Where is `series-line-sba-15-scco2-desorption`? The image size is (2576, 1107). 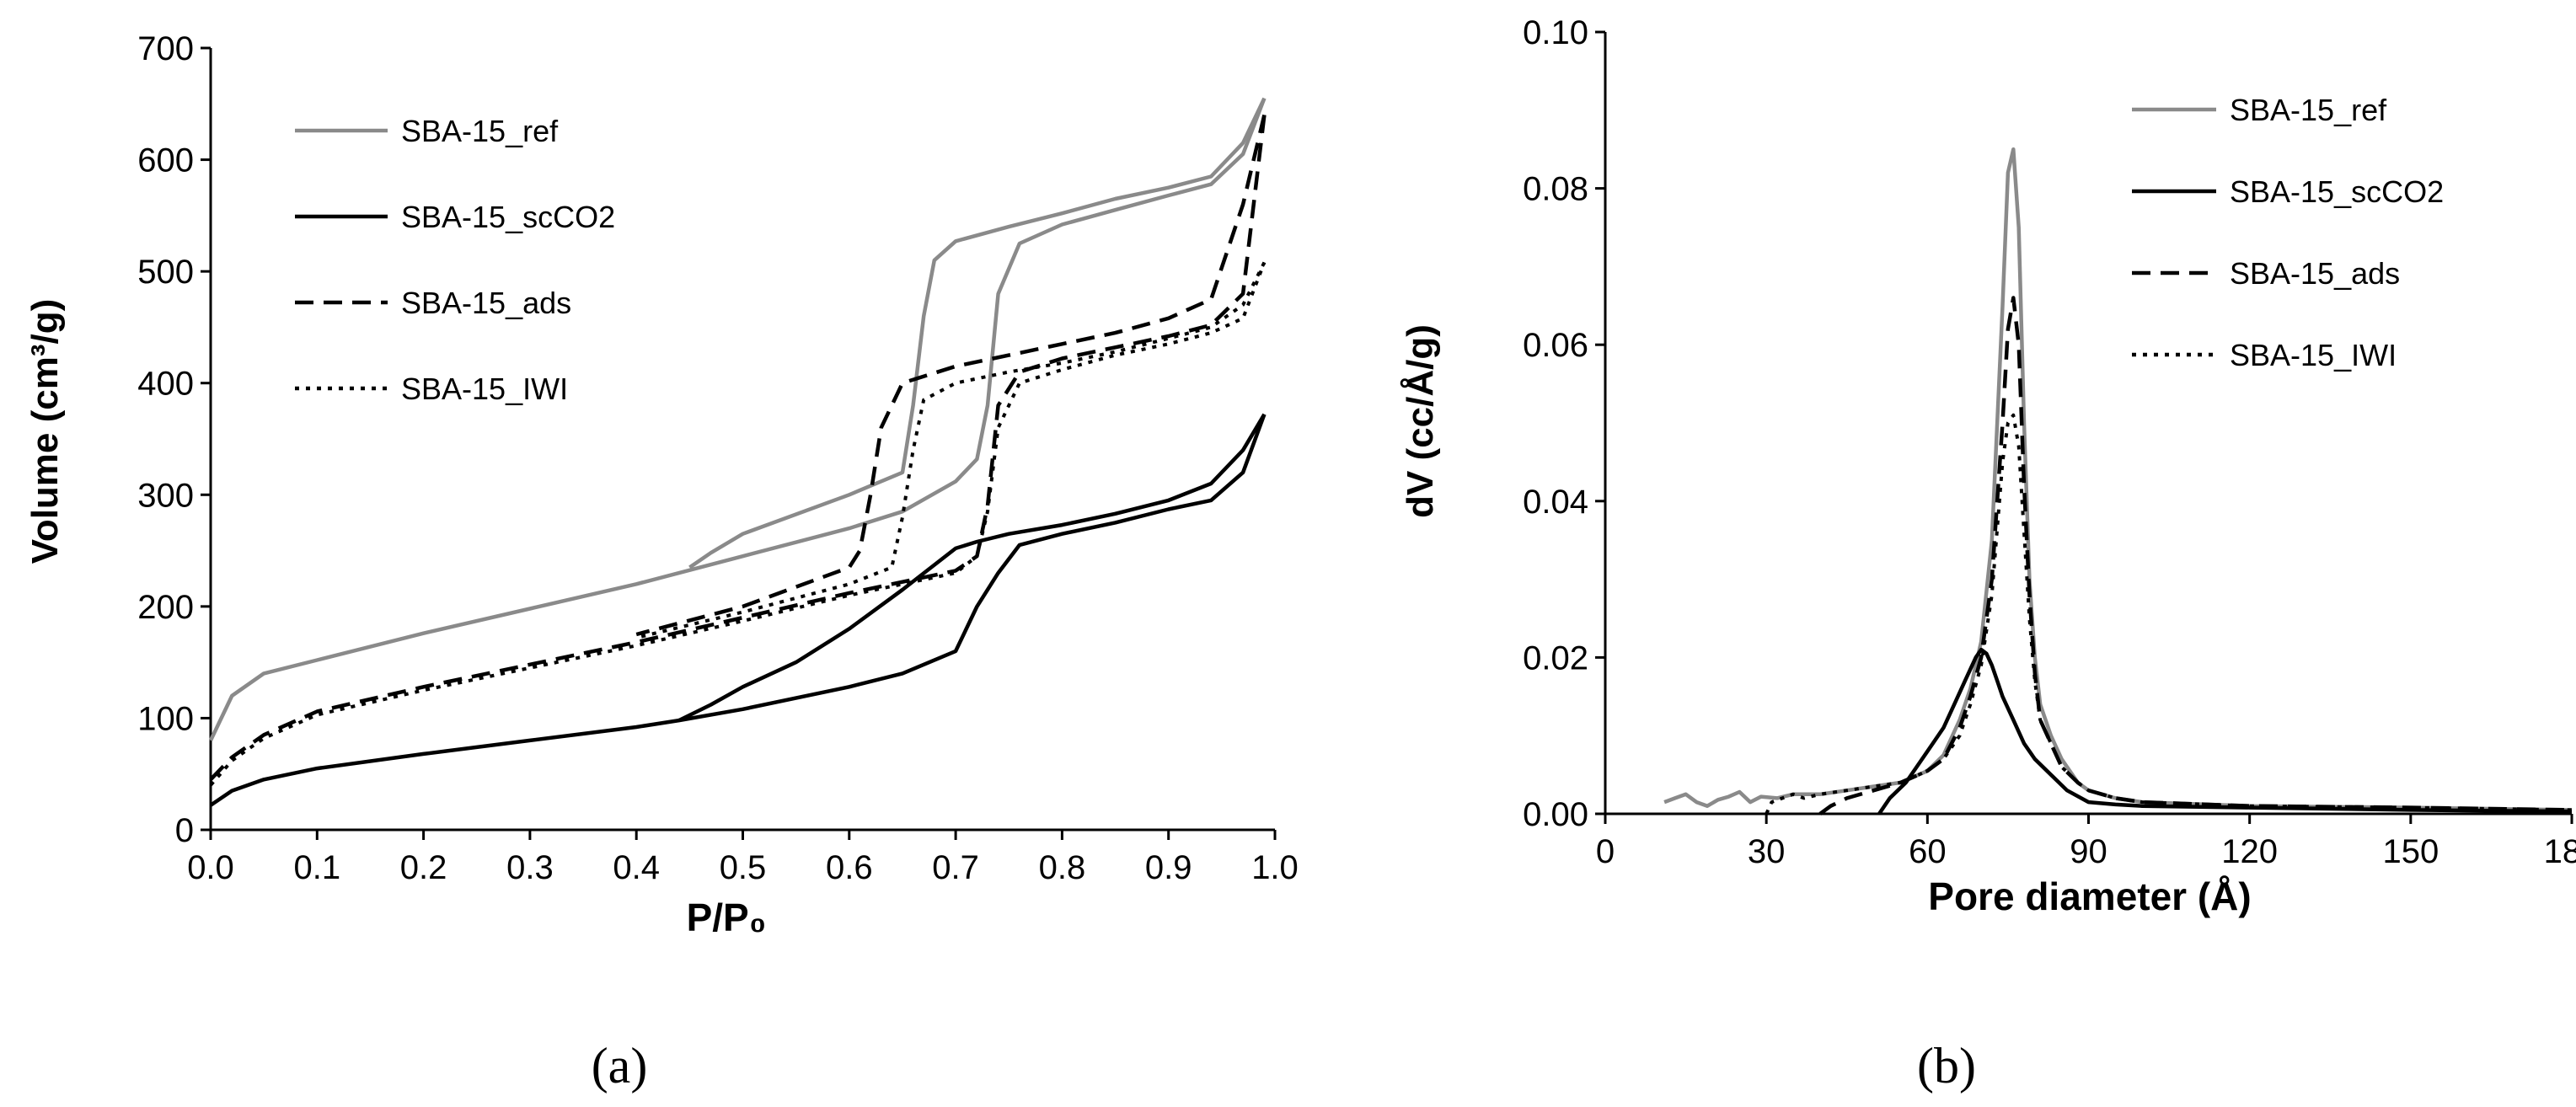
series-line-sba-15-scco2-desorption is located at coordinates (972, 568).